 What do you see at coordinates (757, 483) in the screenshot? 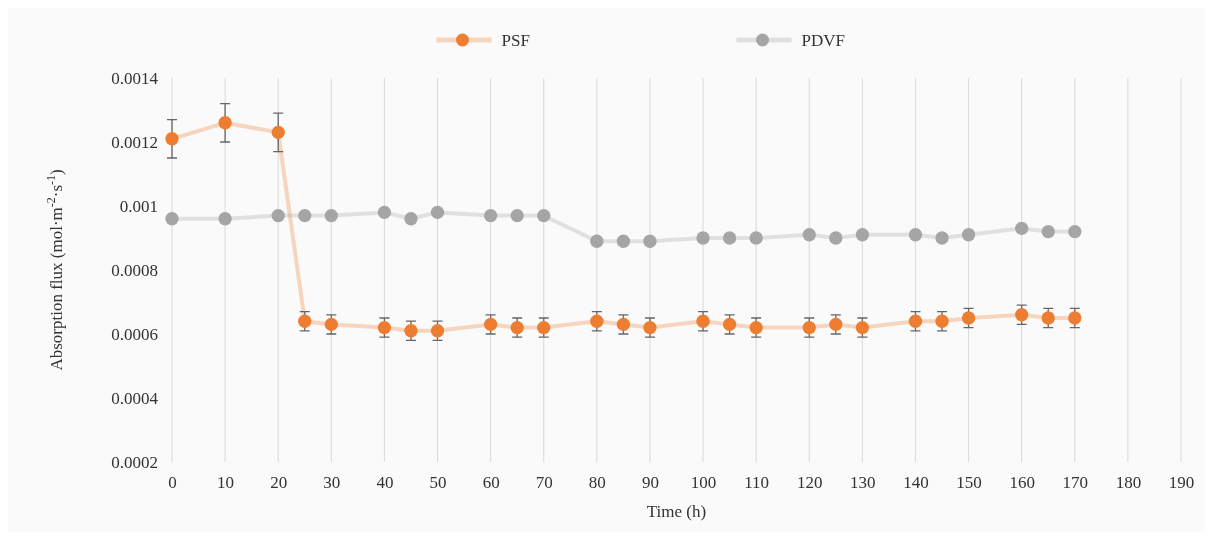
I see `x-tick-label: 110` at bounding box center [757, 483].